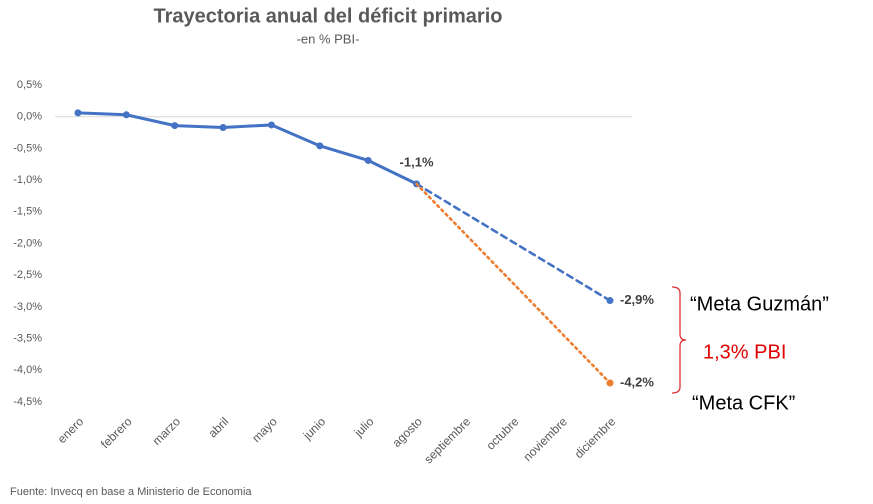 This screenshot has height=504, width=873. What do you see at coordinates (364, 427) in the screenshot?
I see `x-tick-label: julio` at bounding box center [364, 427].